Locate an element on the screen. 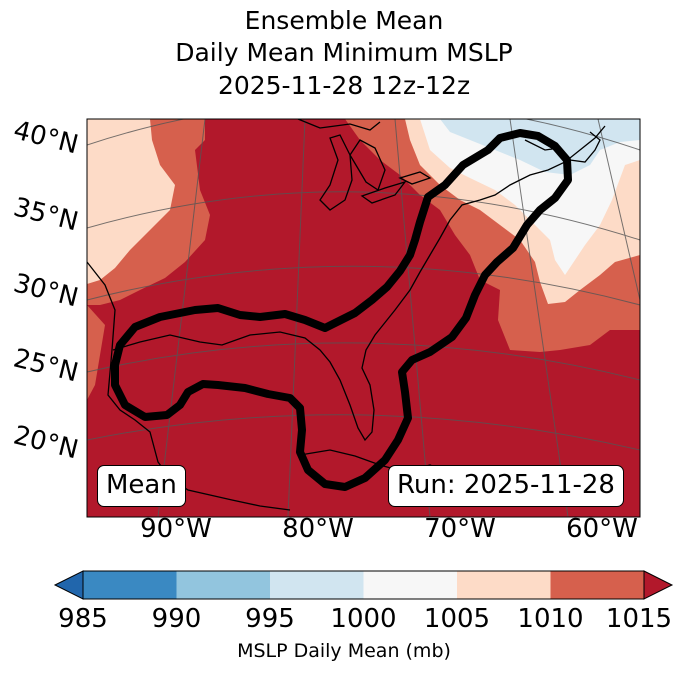 Image resolution: width=688 pixels, height=674 pixels. colorbar-frame is located at coordinates (363, 585).